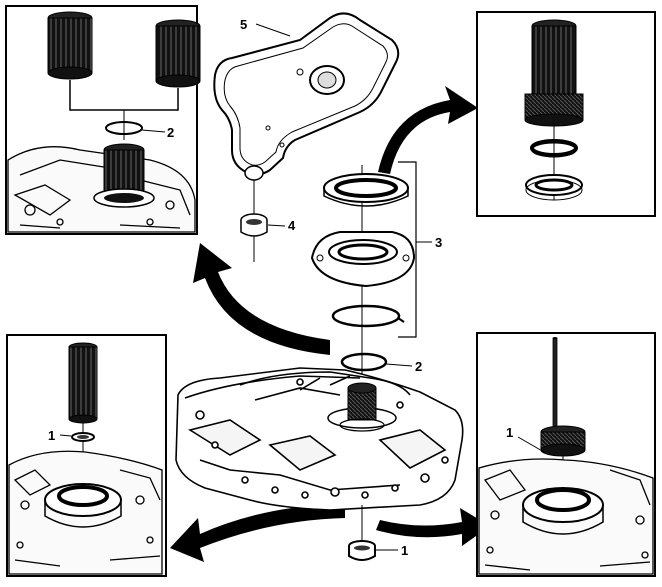 The width and height of the screenshot is (662, 587). I want to click on callout-2-center: 2, so click(418, 366).